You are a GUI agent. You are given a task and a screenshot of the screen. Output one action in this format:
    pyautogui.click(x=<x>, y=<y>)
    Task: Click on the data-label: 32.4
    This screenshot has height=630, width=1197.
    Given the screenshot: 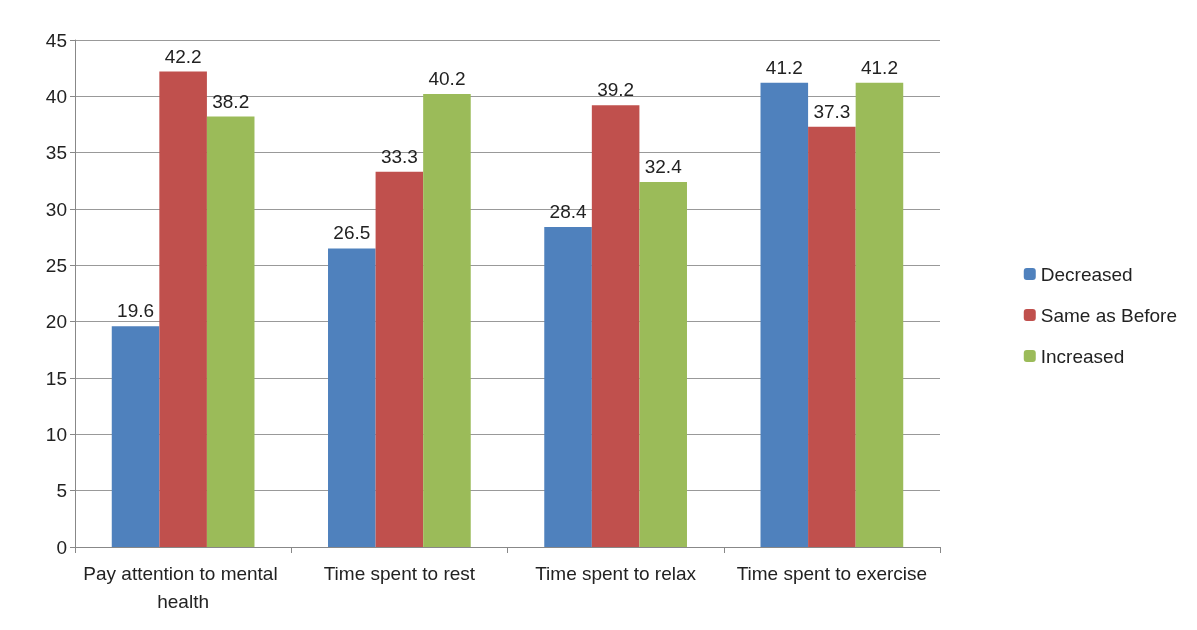 What is the action you would take?
    pyautogui.click(x=663, y=166)
    